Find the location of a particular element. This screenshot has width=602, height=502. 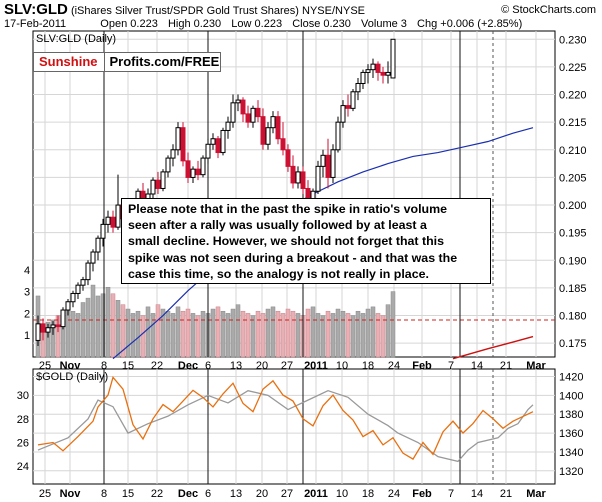

price-tick-label: 0.185 is located at coordinates (573, 289).